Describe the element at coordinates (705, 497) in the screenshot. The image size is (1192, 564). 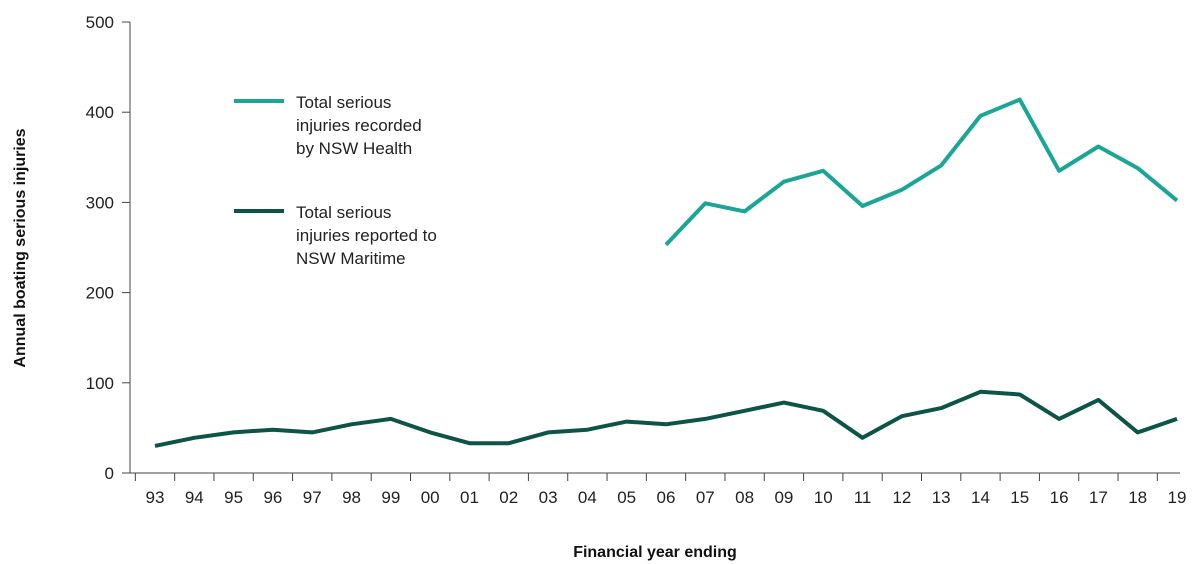
I see `x-tick-label: 07` at that location.